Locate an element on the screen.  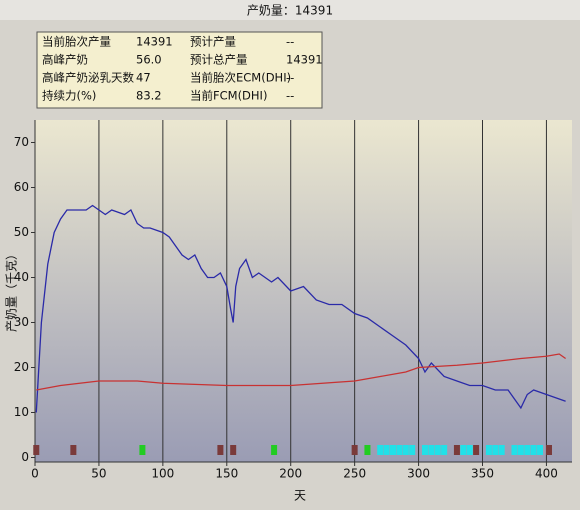
info-label: 当前FCM(DHI) is located at coordinates (228, 96).